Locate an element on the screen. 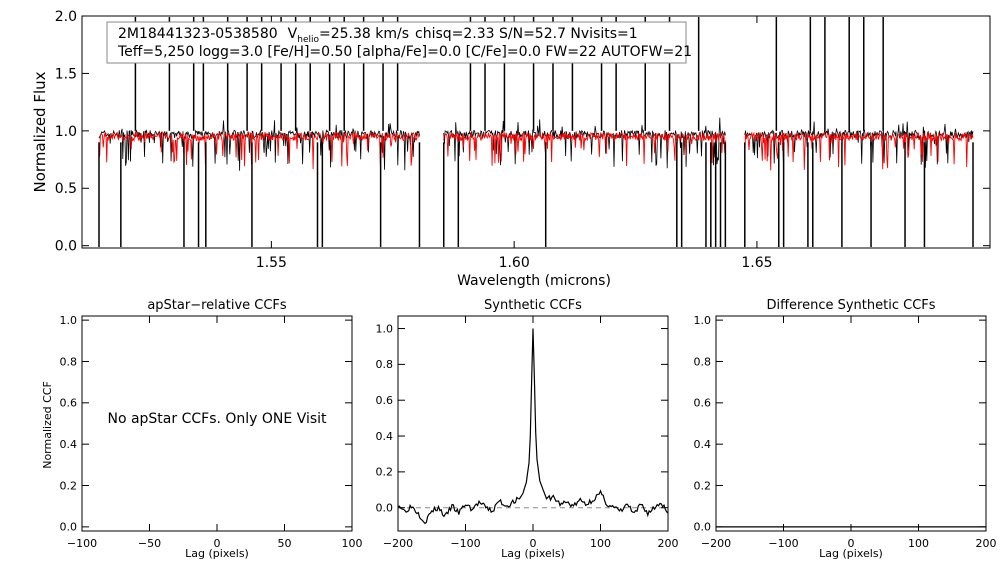  y-tick-label: 2.0 is located at coordinates (66, 17).